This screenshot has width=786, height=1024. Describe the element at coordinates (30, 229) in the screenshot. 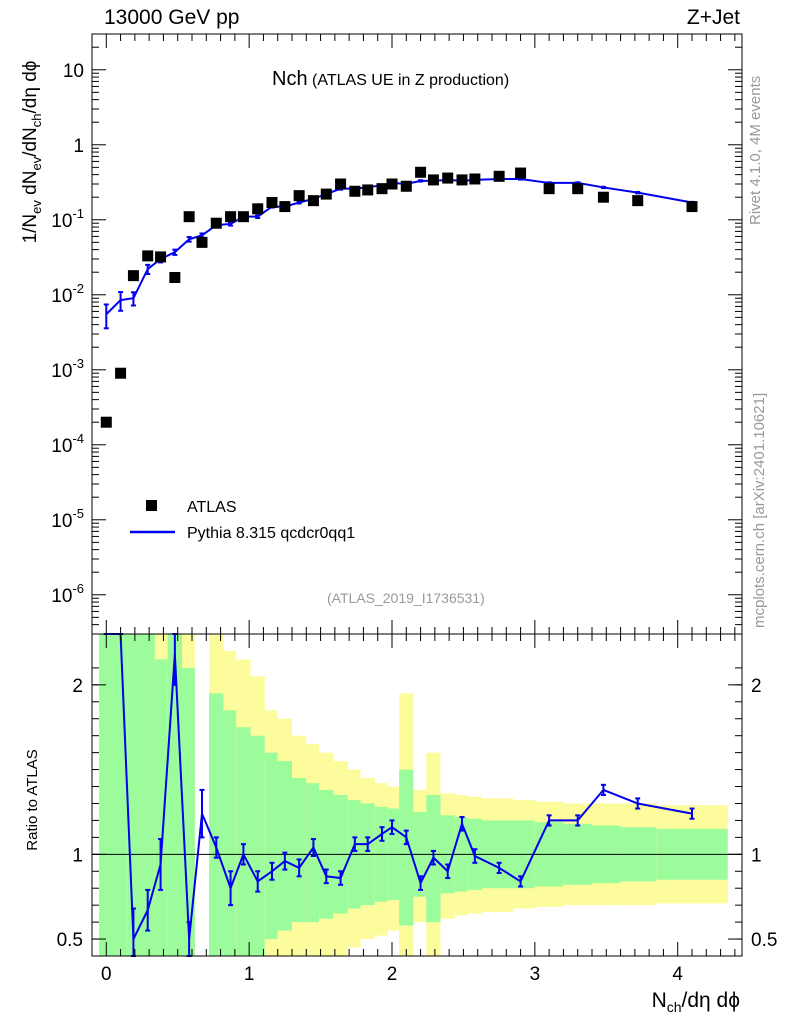

I see `ylabel-part-1: 1/N` at that location.